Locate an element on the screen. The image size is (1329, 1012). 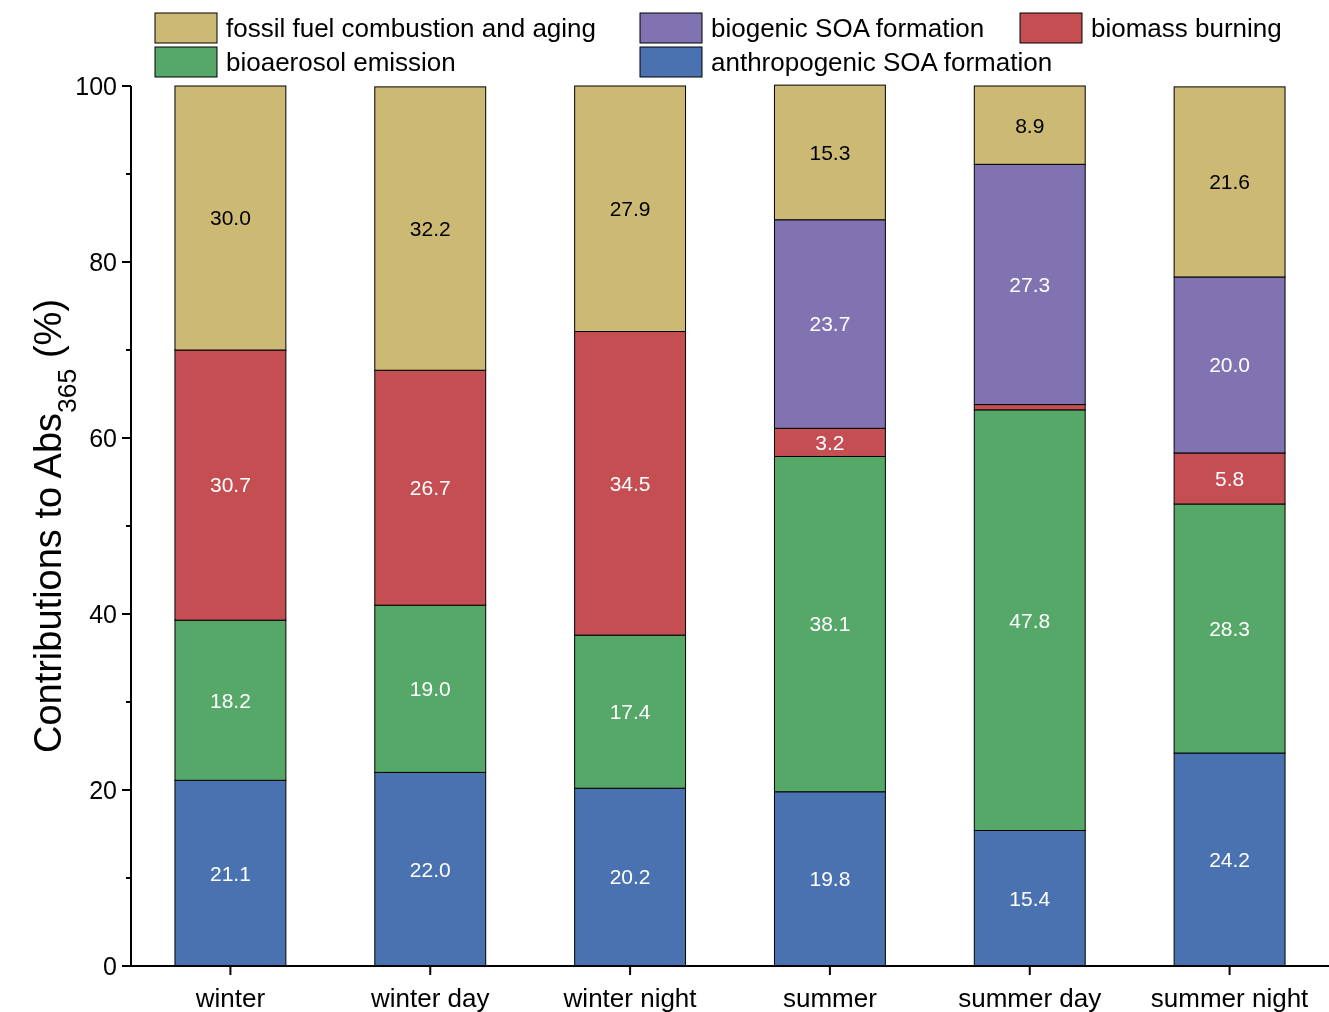
legend-label: anthropogenic SOA formation is located at coordinates (882, 62).